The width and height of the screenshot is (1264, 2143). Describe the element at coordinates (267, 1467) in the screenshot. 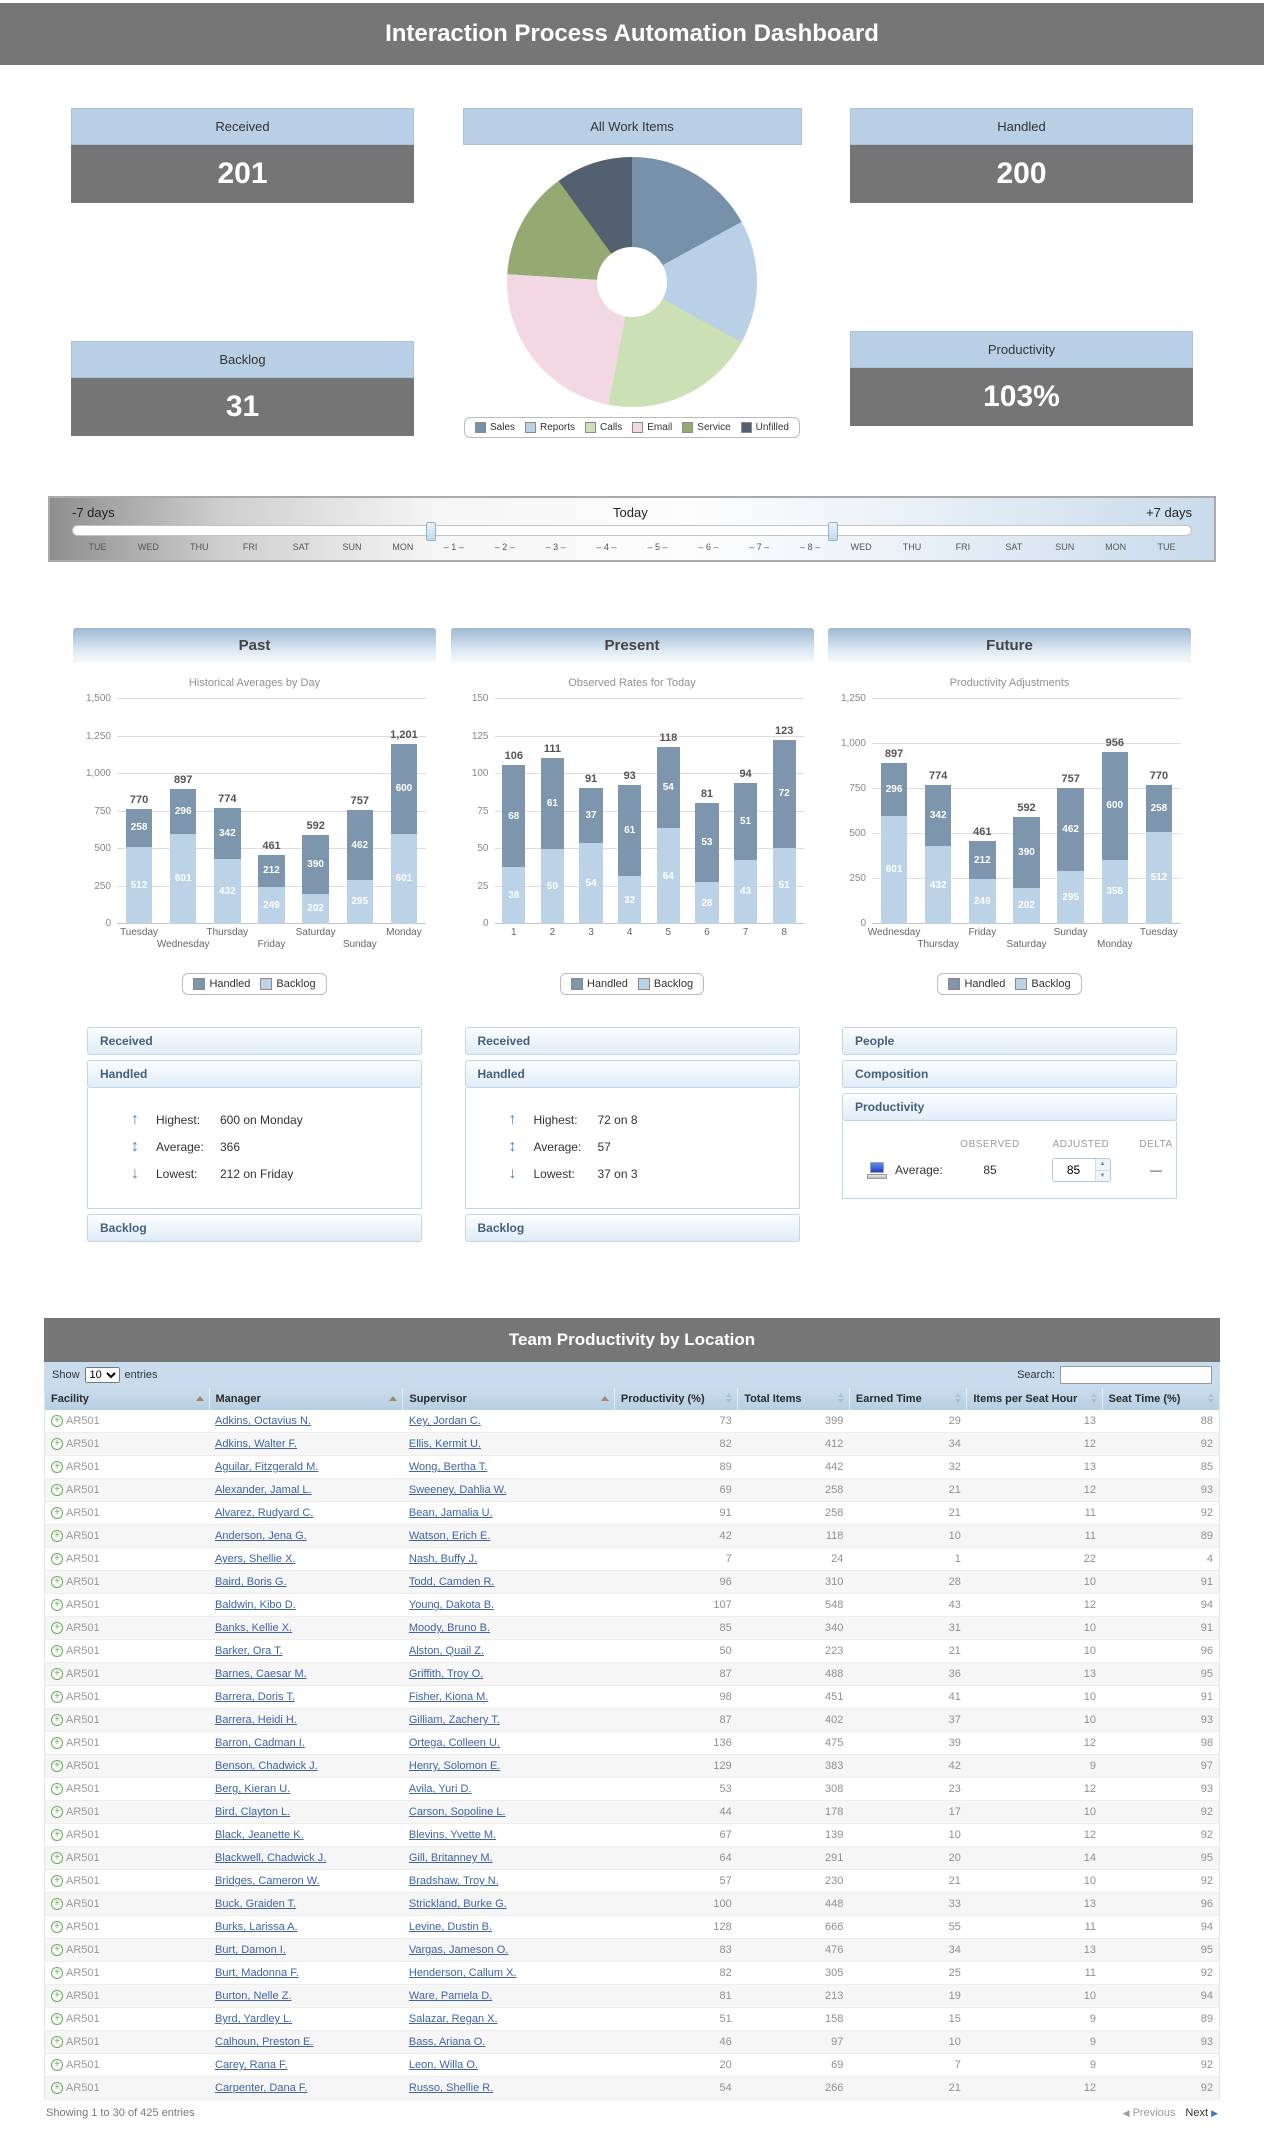

I see `manager-link: Aguilar, Fitzgerald M.` at that location.